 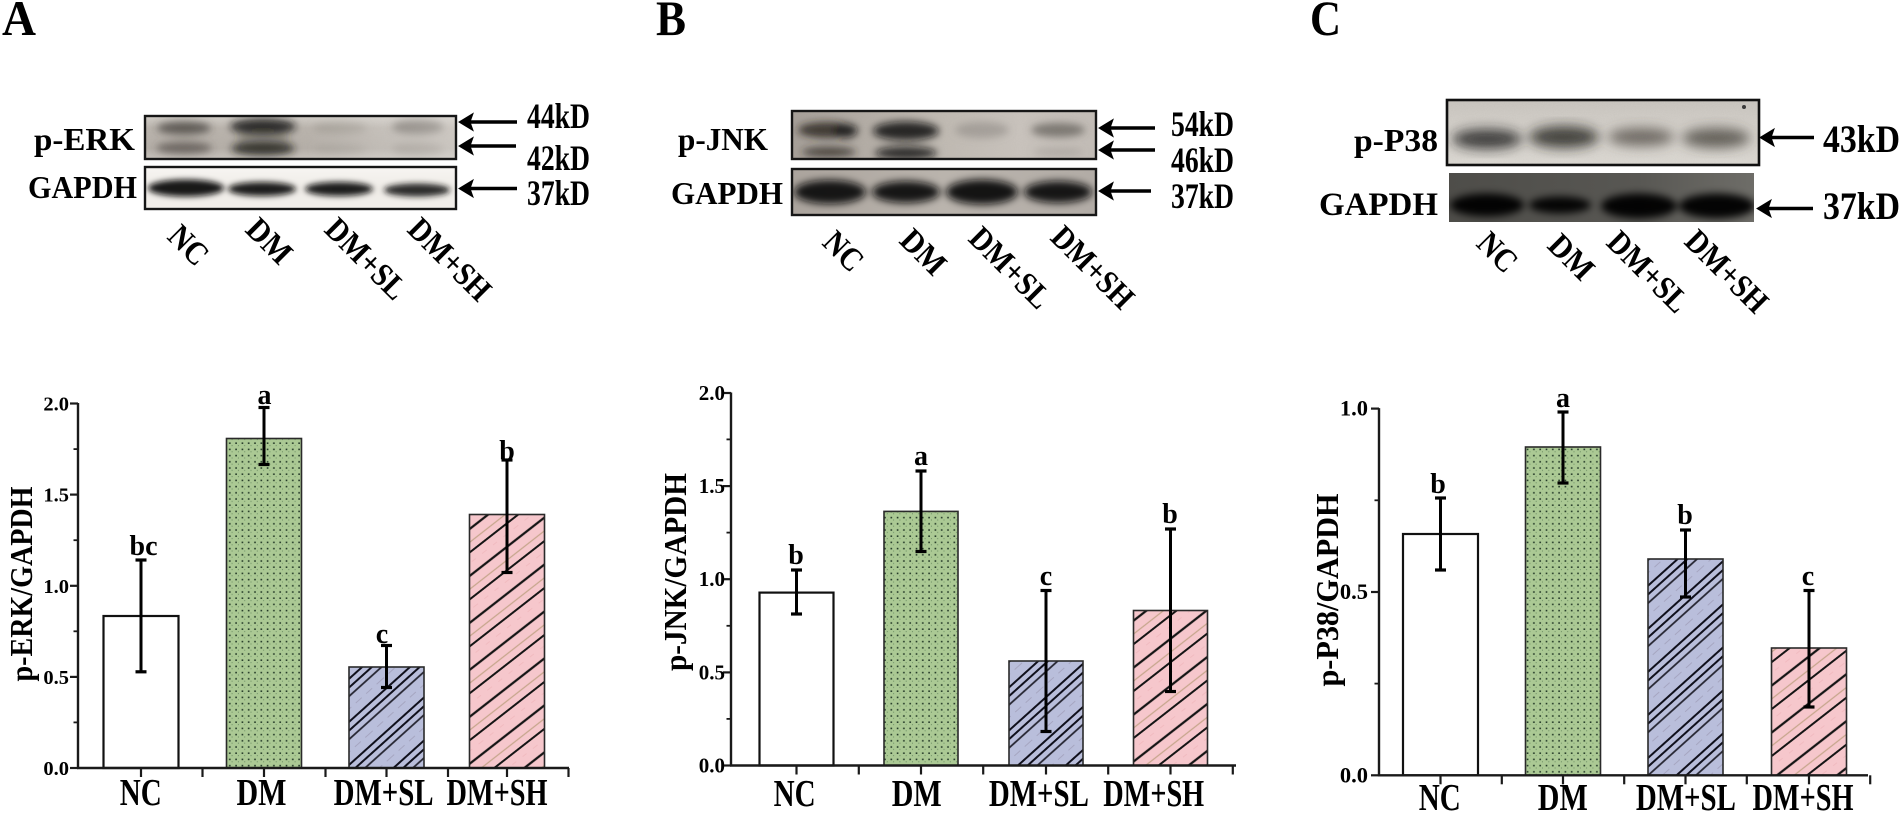 What do you see at coordinates (144, 546) in the screenshot?
I see `svg-text: bc` at bounding box center [144, 546].